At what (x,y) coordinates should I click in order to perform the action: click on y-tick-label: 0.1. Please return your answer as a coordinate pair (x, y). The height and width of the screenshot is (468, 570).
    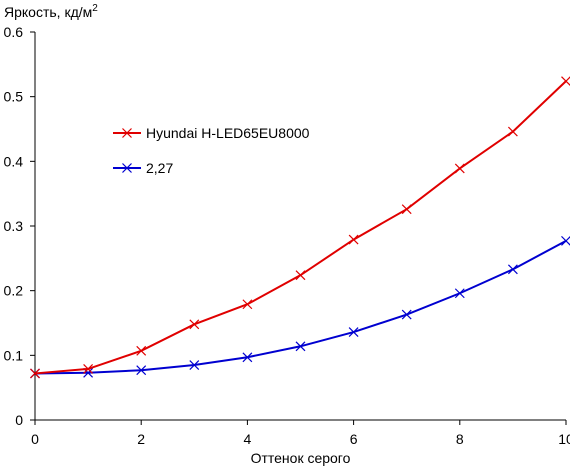
    Looking at the image, I should click on (14, 355).